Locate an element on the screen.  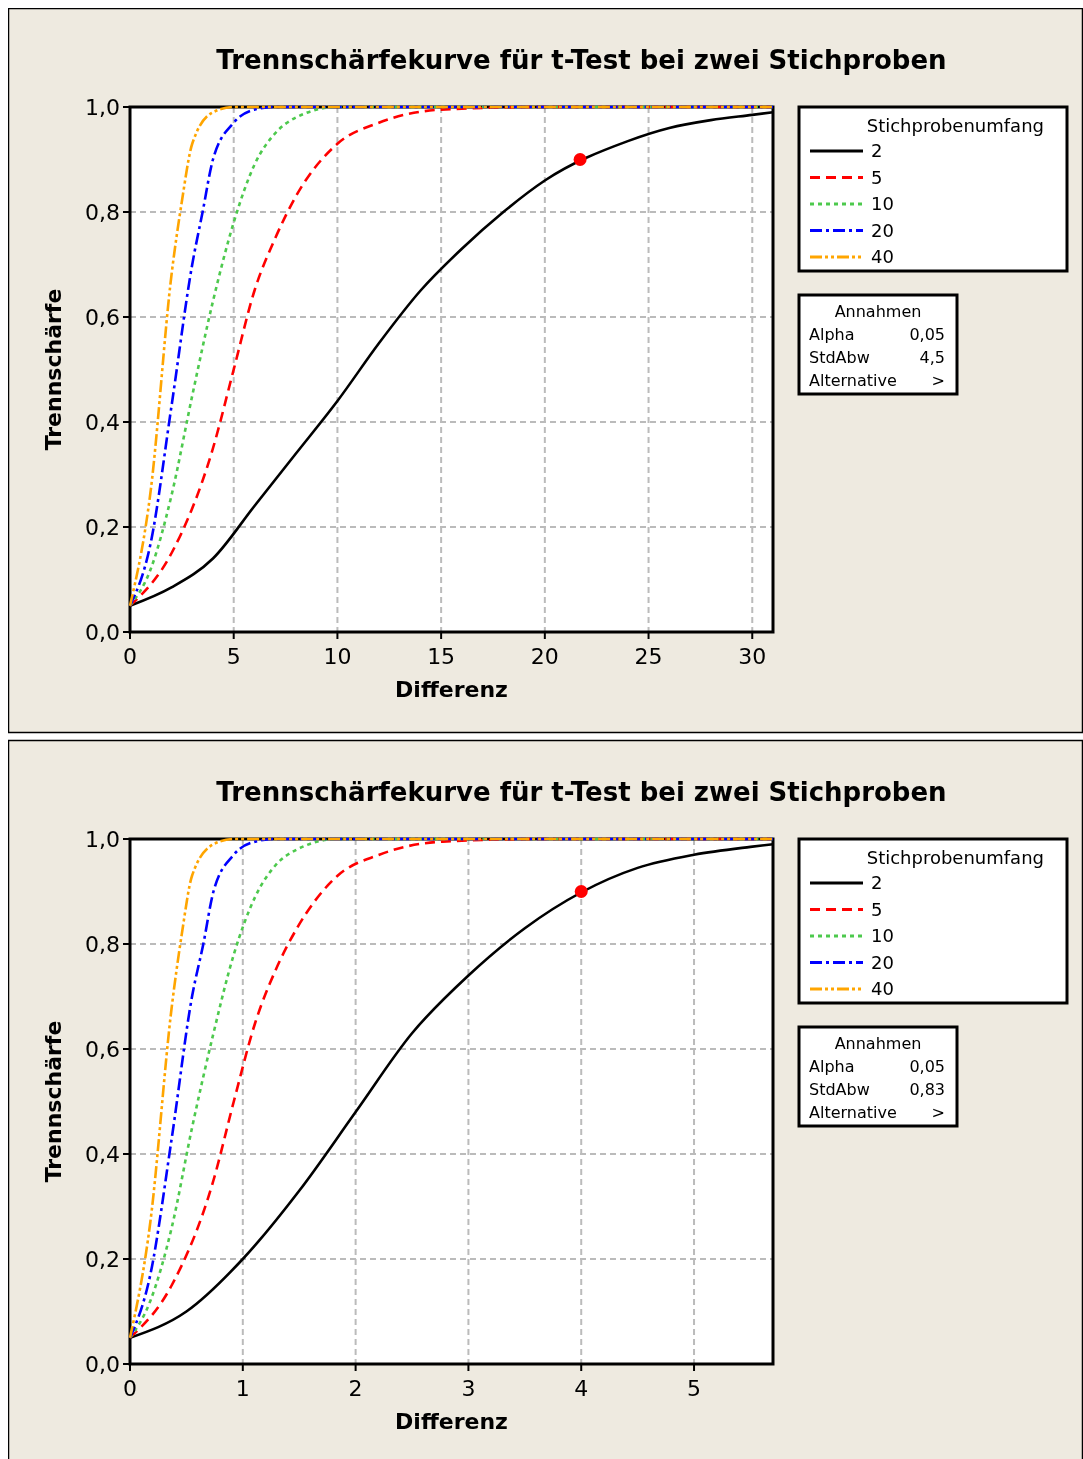
x-tick-label: 10 is located at coordinates (337, 656).